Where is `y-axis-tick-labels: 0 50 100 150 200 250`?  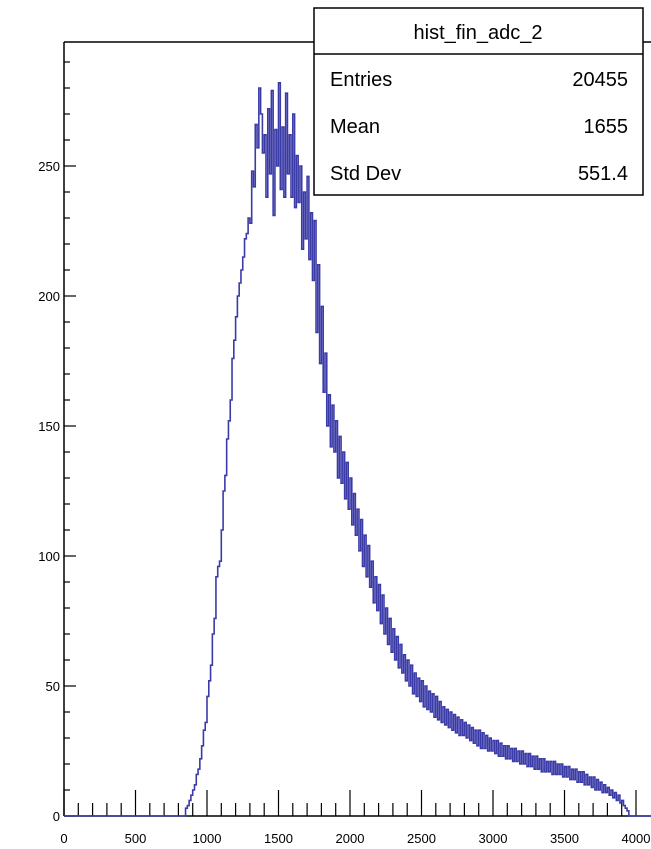
y-axis-tick-labels: 0 50 100 150 200 250 is located at coordinates (49, 491).